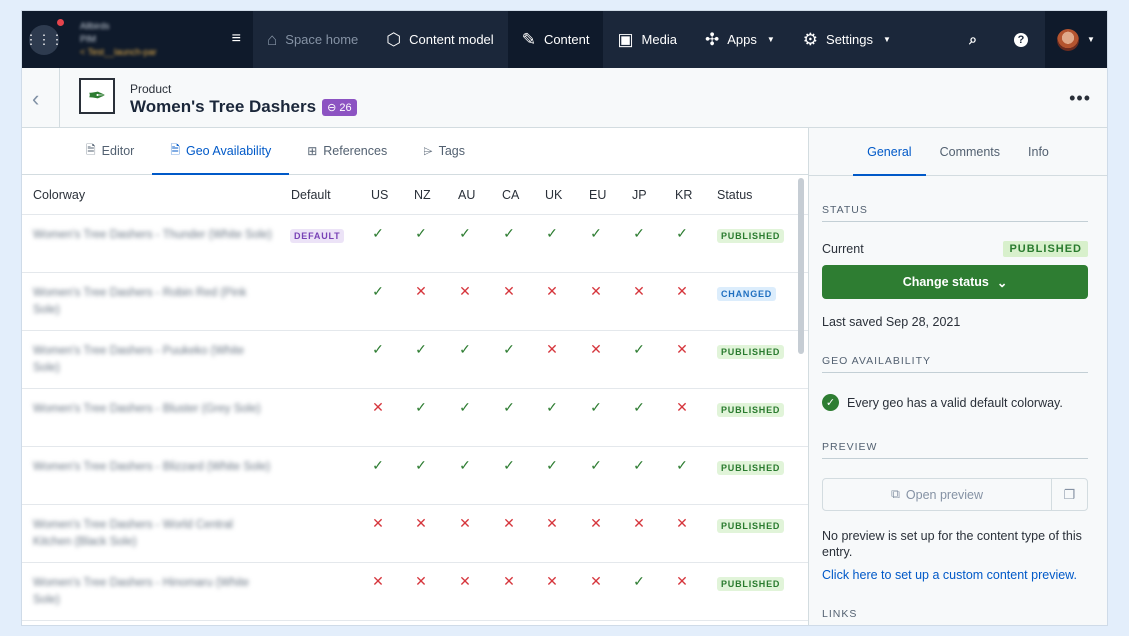 This screenshot has height=636, width=1129. What do you see at coordinates (312, 39) in the screenshot?
I see `nav-space-home: ⌂ Space home` at bounding box center [312, 39].